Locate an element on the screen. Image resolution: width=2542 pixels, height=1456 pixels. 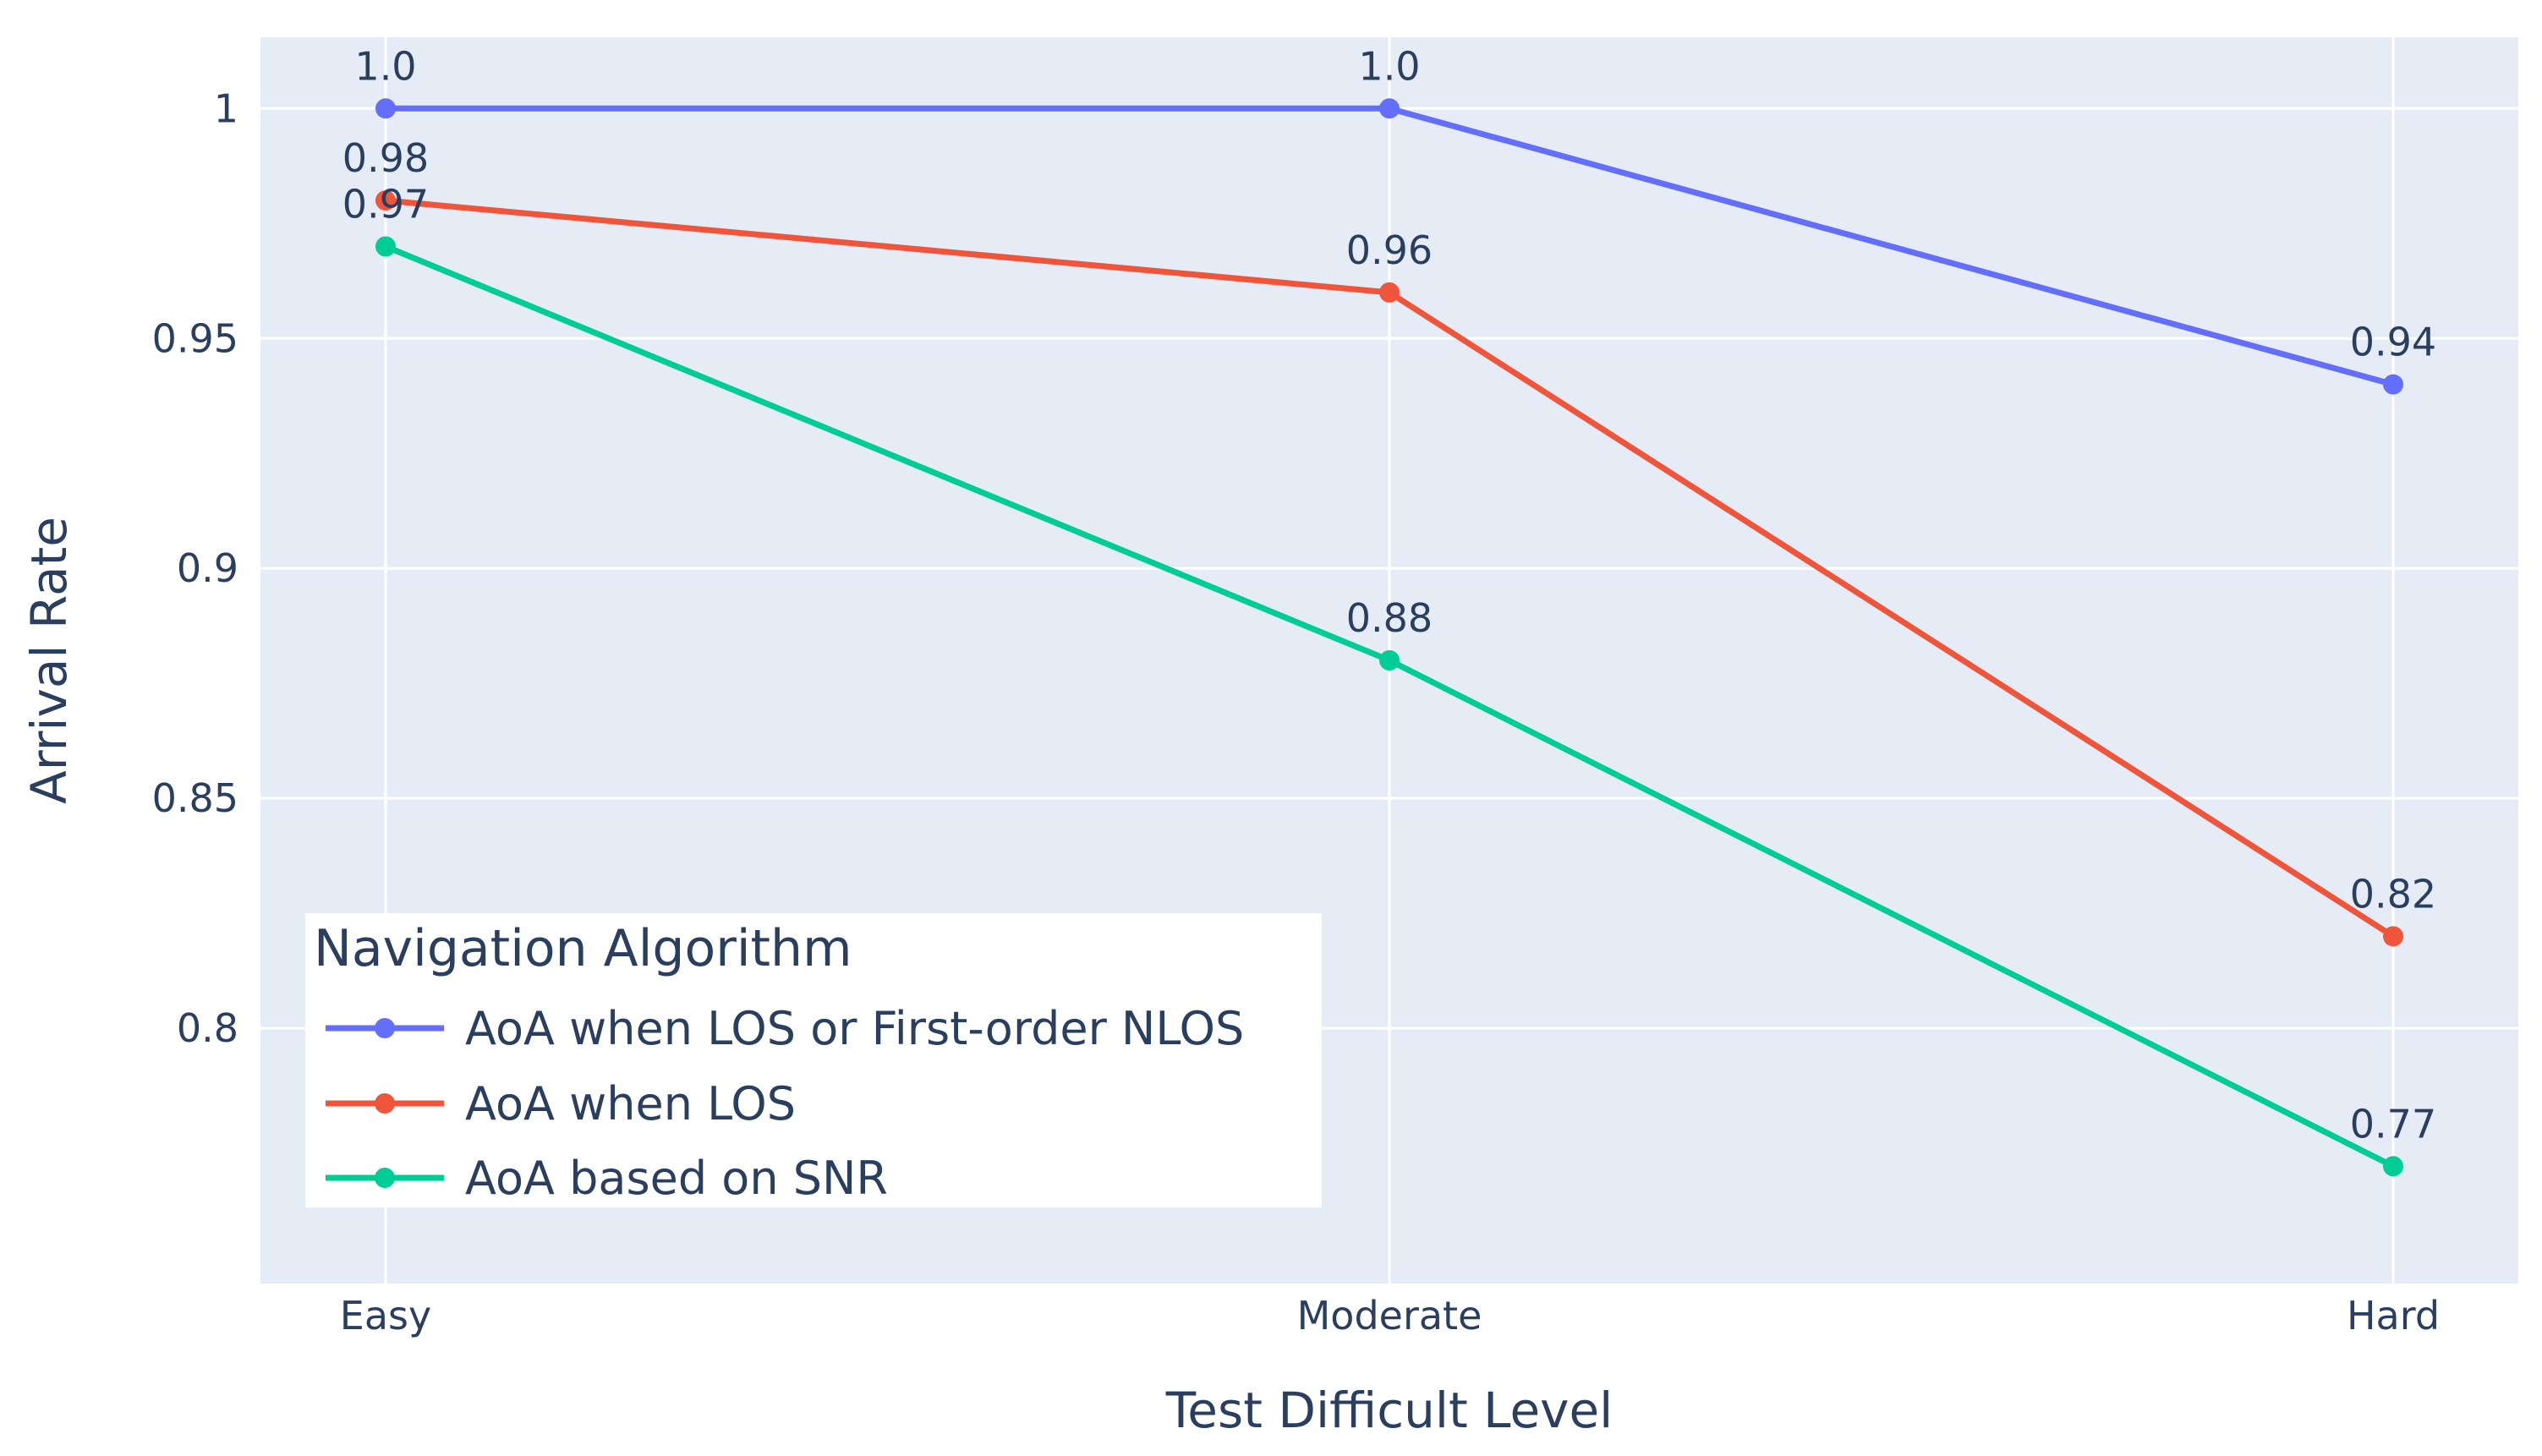
x-axis-ticks: Easy Moderate Hard is located at coordinates (1390, 1315).